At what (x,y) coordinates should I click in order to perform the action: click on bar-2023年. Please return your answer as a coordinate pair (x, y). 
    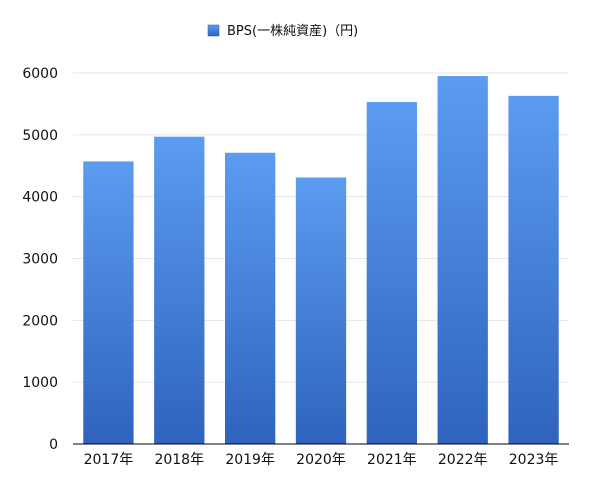
    Looking at the image, I should click on (533, 270).